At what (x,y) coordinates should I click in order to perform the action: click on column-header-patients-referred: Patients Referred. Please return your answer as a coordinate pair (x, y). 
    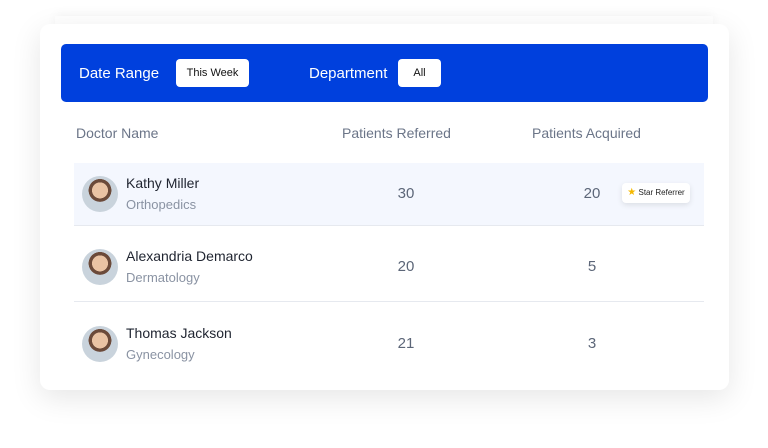
    Looking at the image, I should click on (396, 133).